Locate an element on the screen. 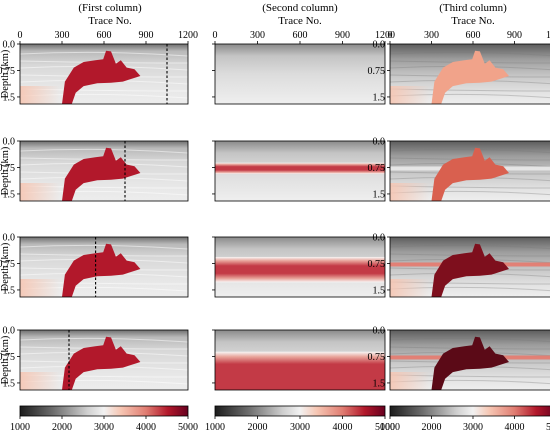  panel-r1-c1 is located at coordinates (104, 74).